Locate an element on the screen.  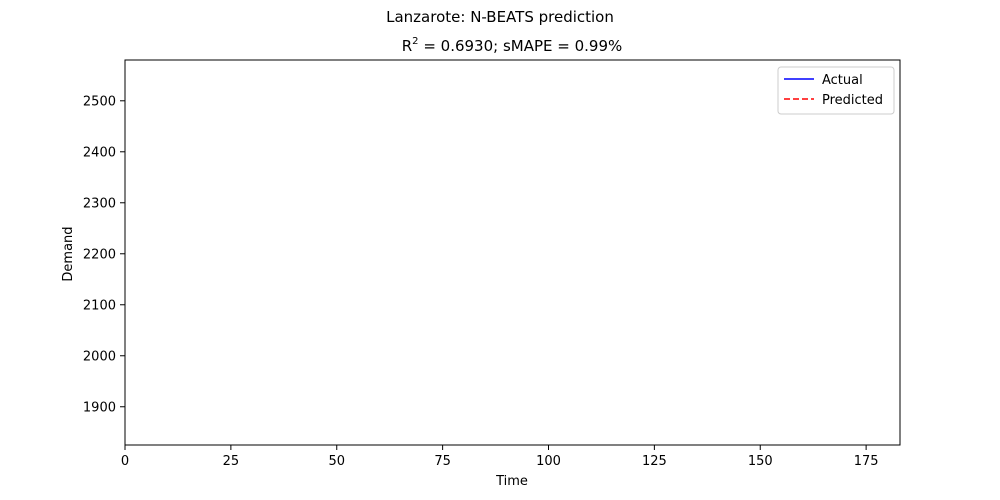
y-tick-label: 2500 is located at coordinates (99, 101).